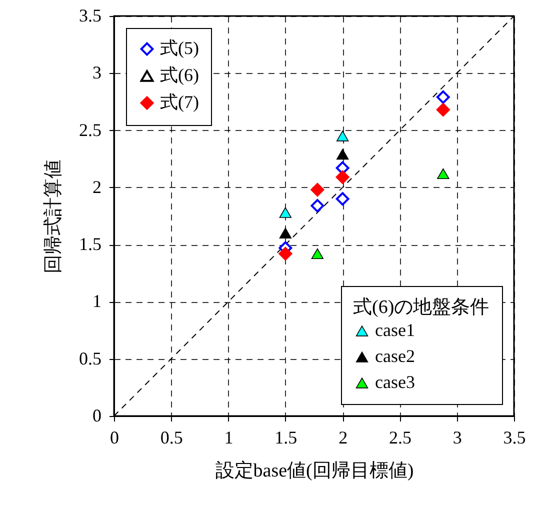  Describe the element at coordinates (53, 217) in the screenshot. I see `y-axis-title: 回帰式計算値` at that location.